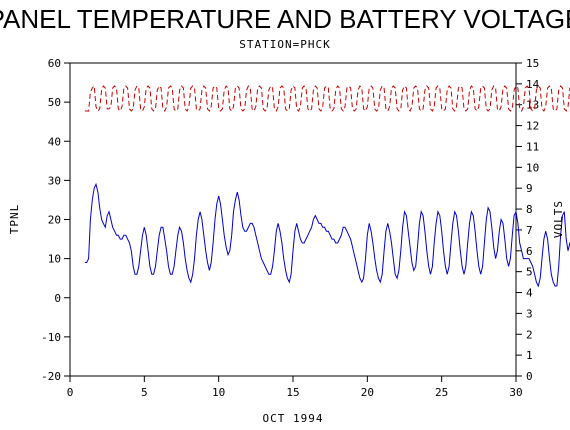  What do you see at coordinates (14, 219) in the screenshot?
I see `y-axis-left-label: TPNL` at bounding box center [14, 219].